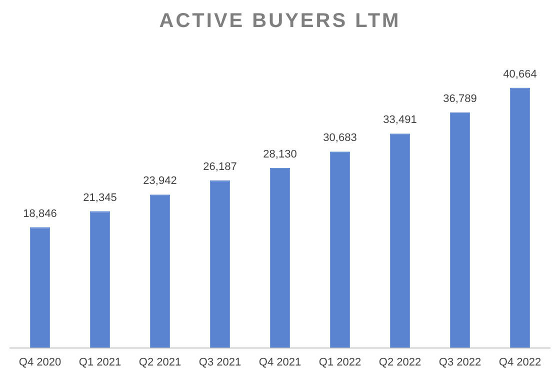  I want to click on data-label: 40,664, so click(520, 74).